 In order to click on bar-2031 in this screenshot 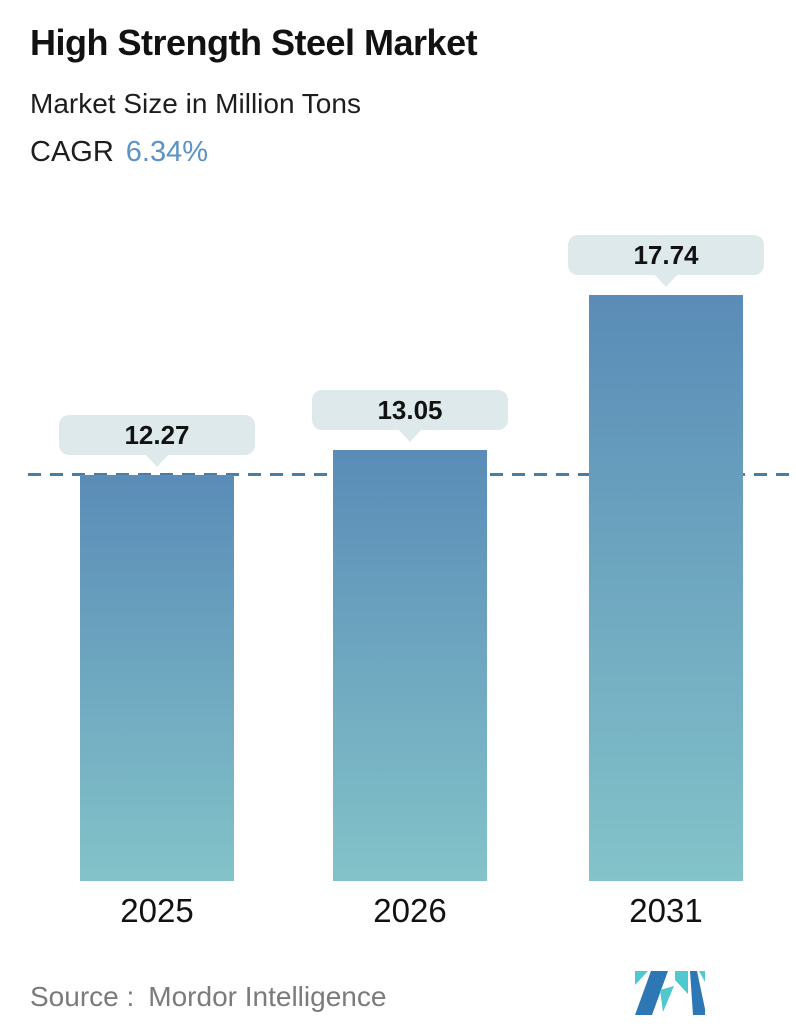, I will do `click(666, 588)`.